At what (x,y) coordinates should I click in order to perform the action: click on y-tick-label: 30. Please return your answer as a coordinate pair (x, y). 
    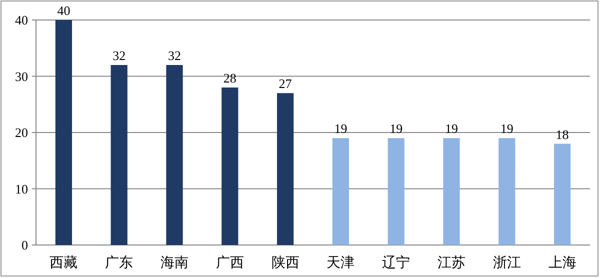
    Looking at the image, I should click on (21, 76).